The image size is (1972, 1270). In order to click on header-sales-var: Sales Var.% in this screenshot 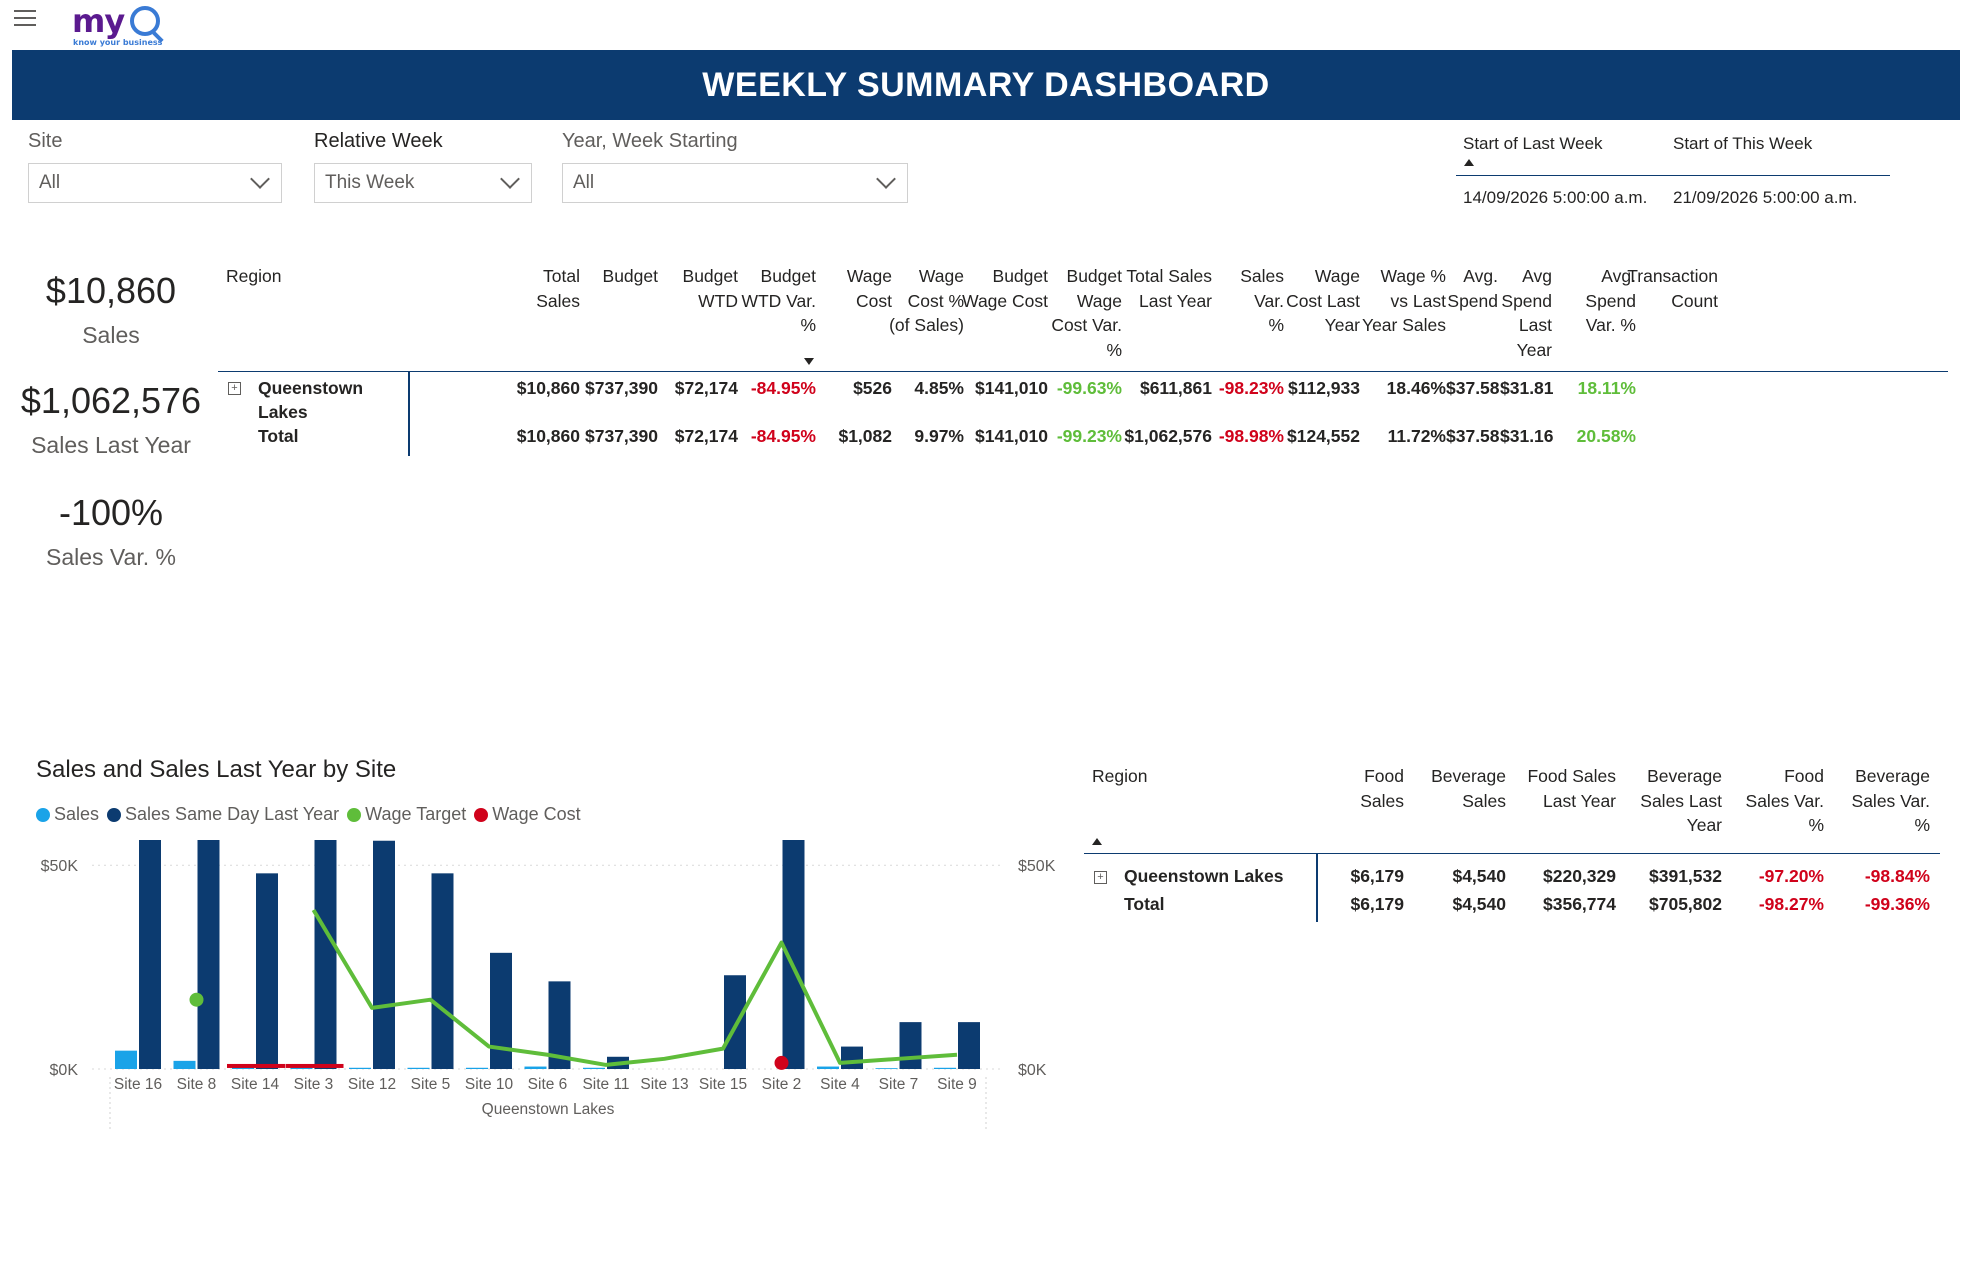, I will do `click(1262, 300)`.